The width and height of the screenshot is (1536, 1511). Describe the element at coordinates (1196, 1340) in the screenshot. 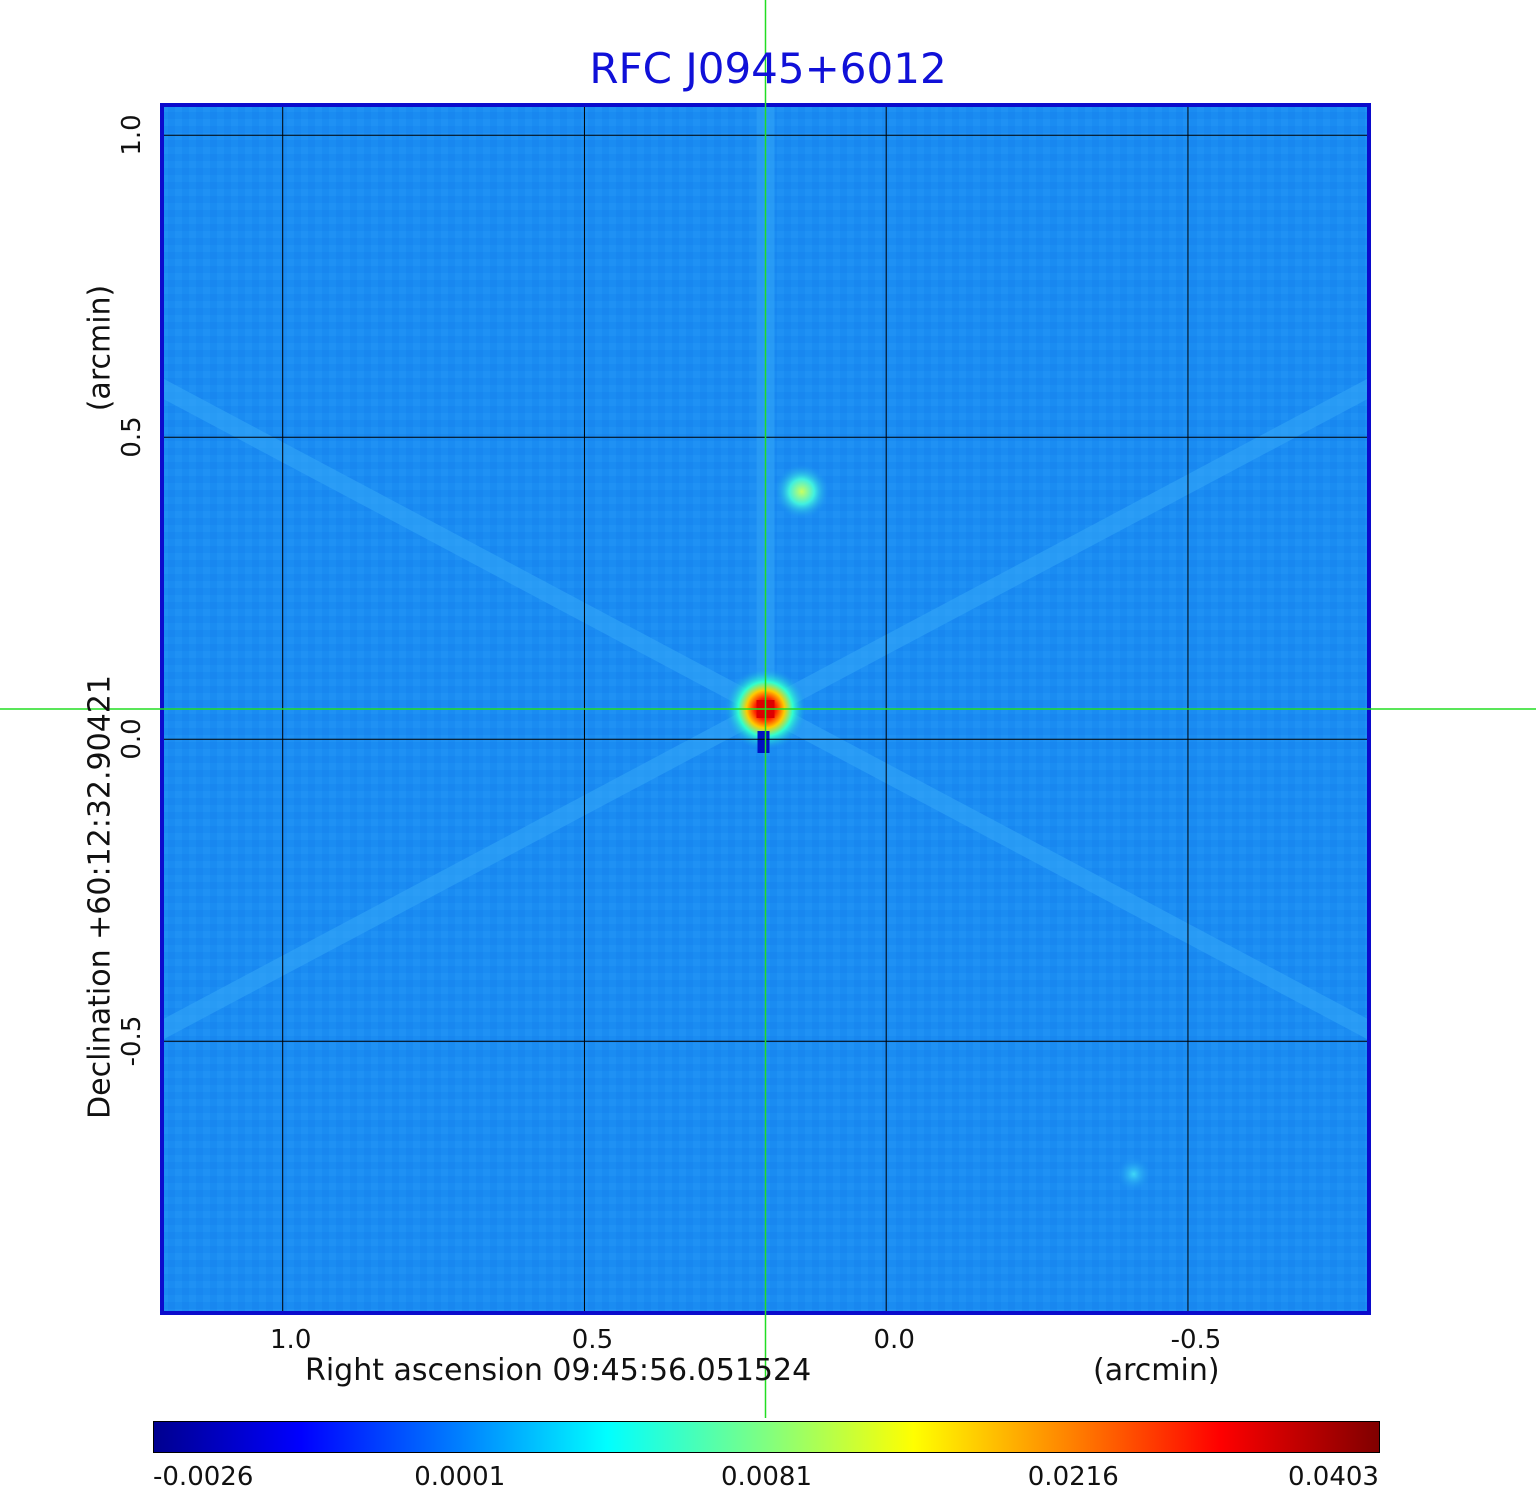

I see `x-tick-label-3: -0.5` at that location.